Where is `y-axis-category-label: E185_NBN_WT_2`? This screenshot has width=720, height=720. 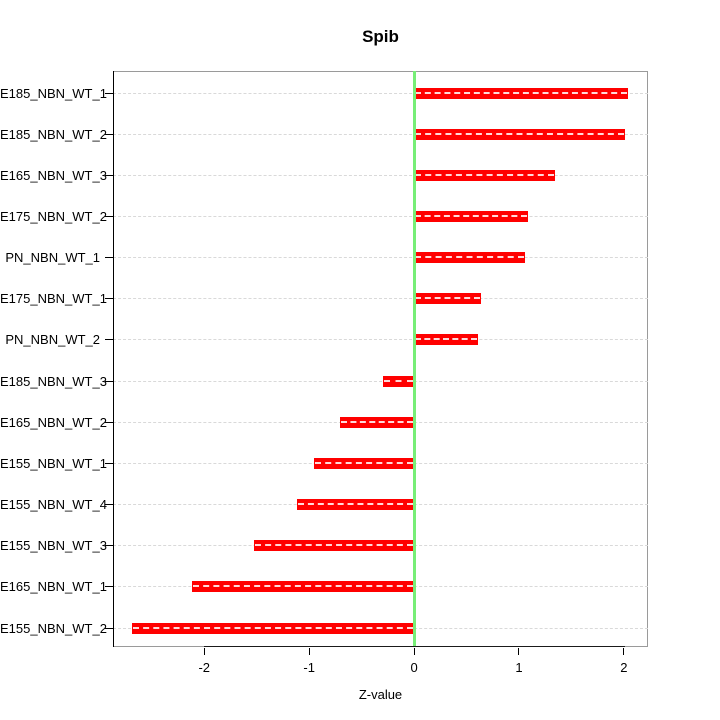
y-axis-category-label: E185_NBN_WT_2 is located at coordinates (53, 134).